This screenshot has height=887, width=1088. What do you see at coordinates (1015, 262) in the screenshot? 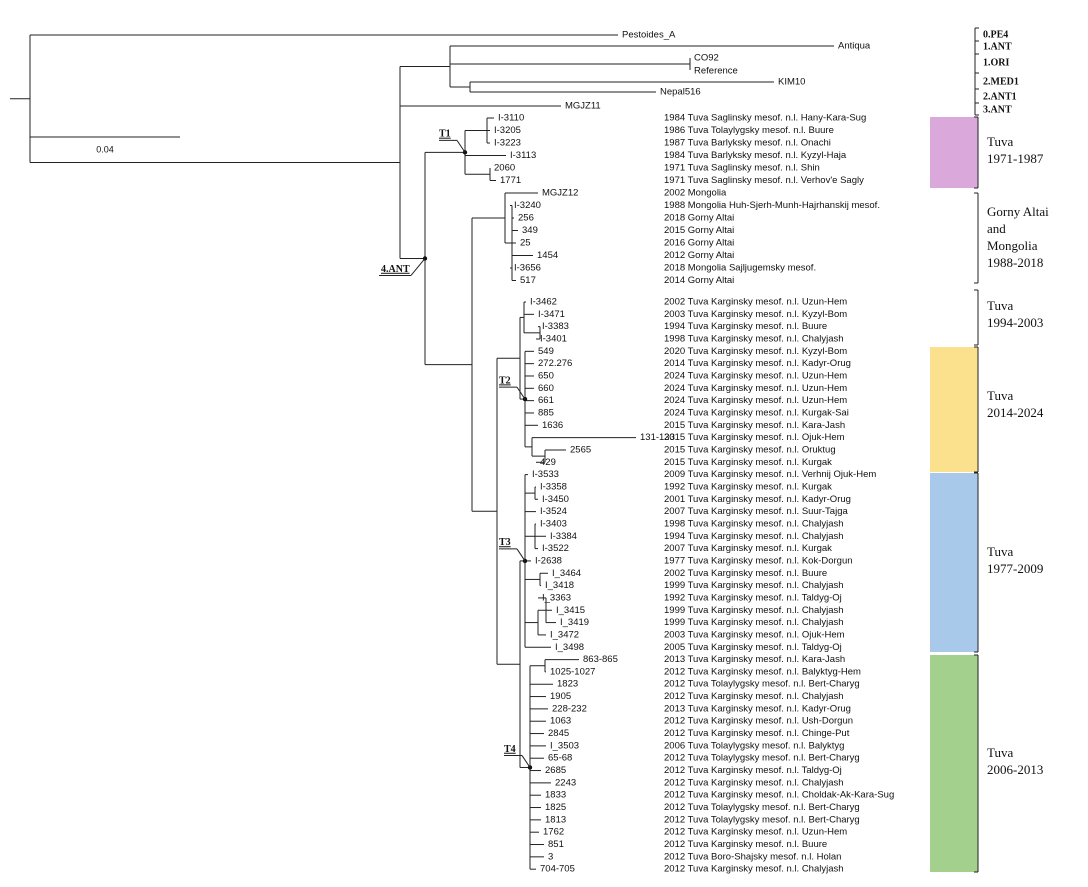
I see `group-label: 1988-2018` at bounding box center [1015, 262].